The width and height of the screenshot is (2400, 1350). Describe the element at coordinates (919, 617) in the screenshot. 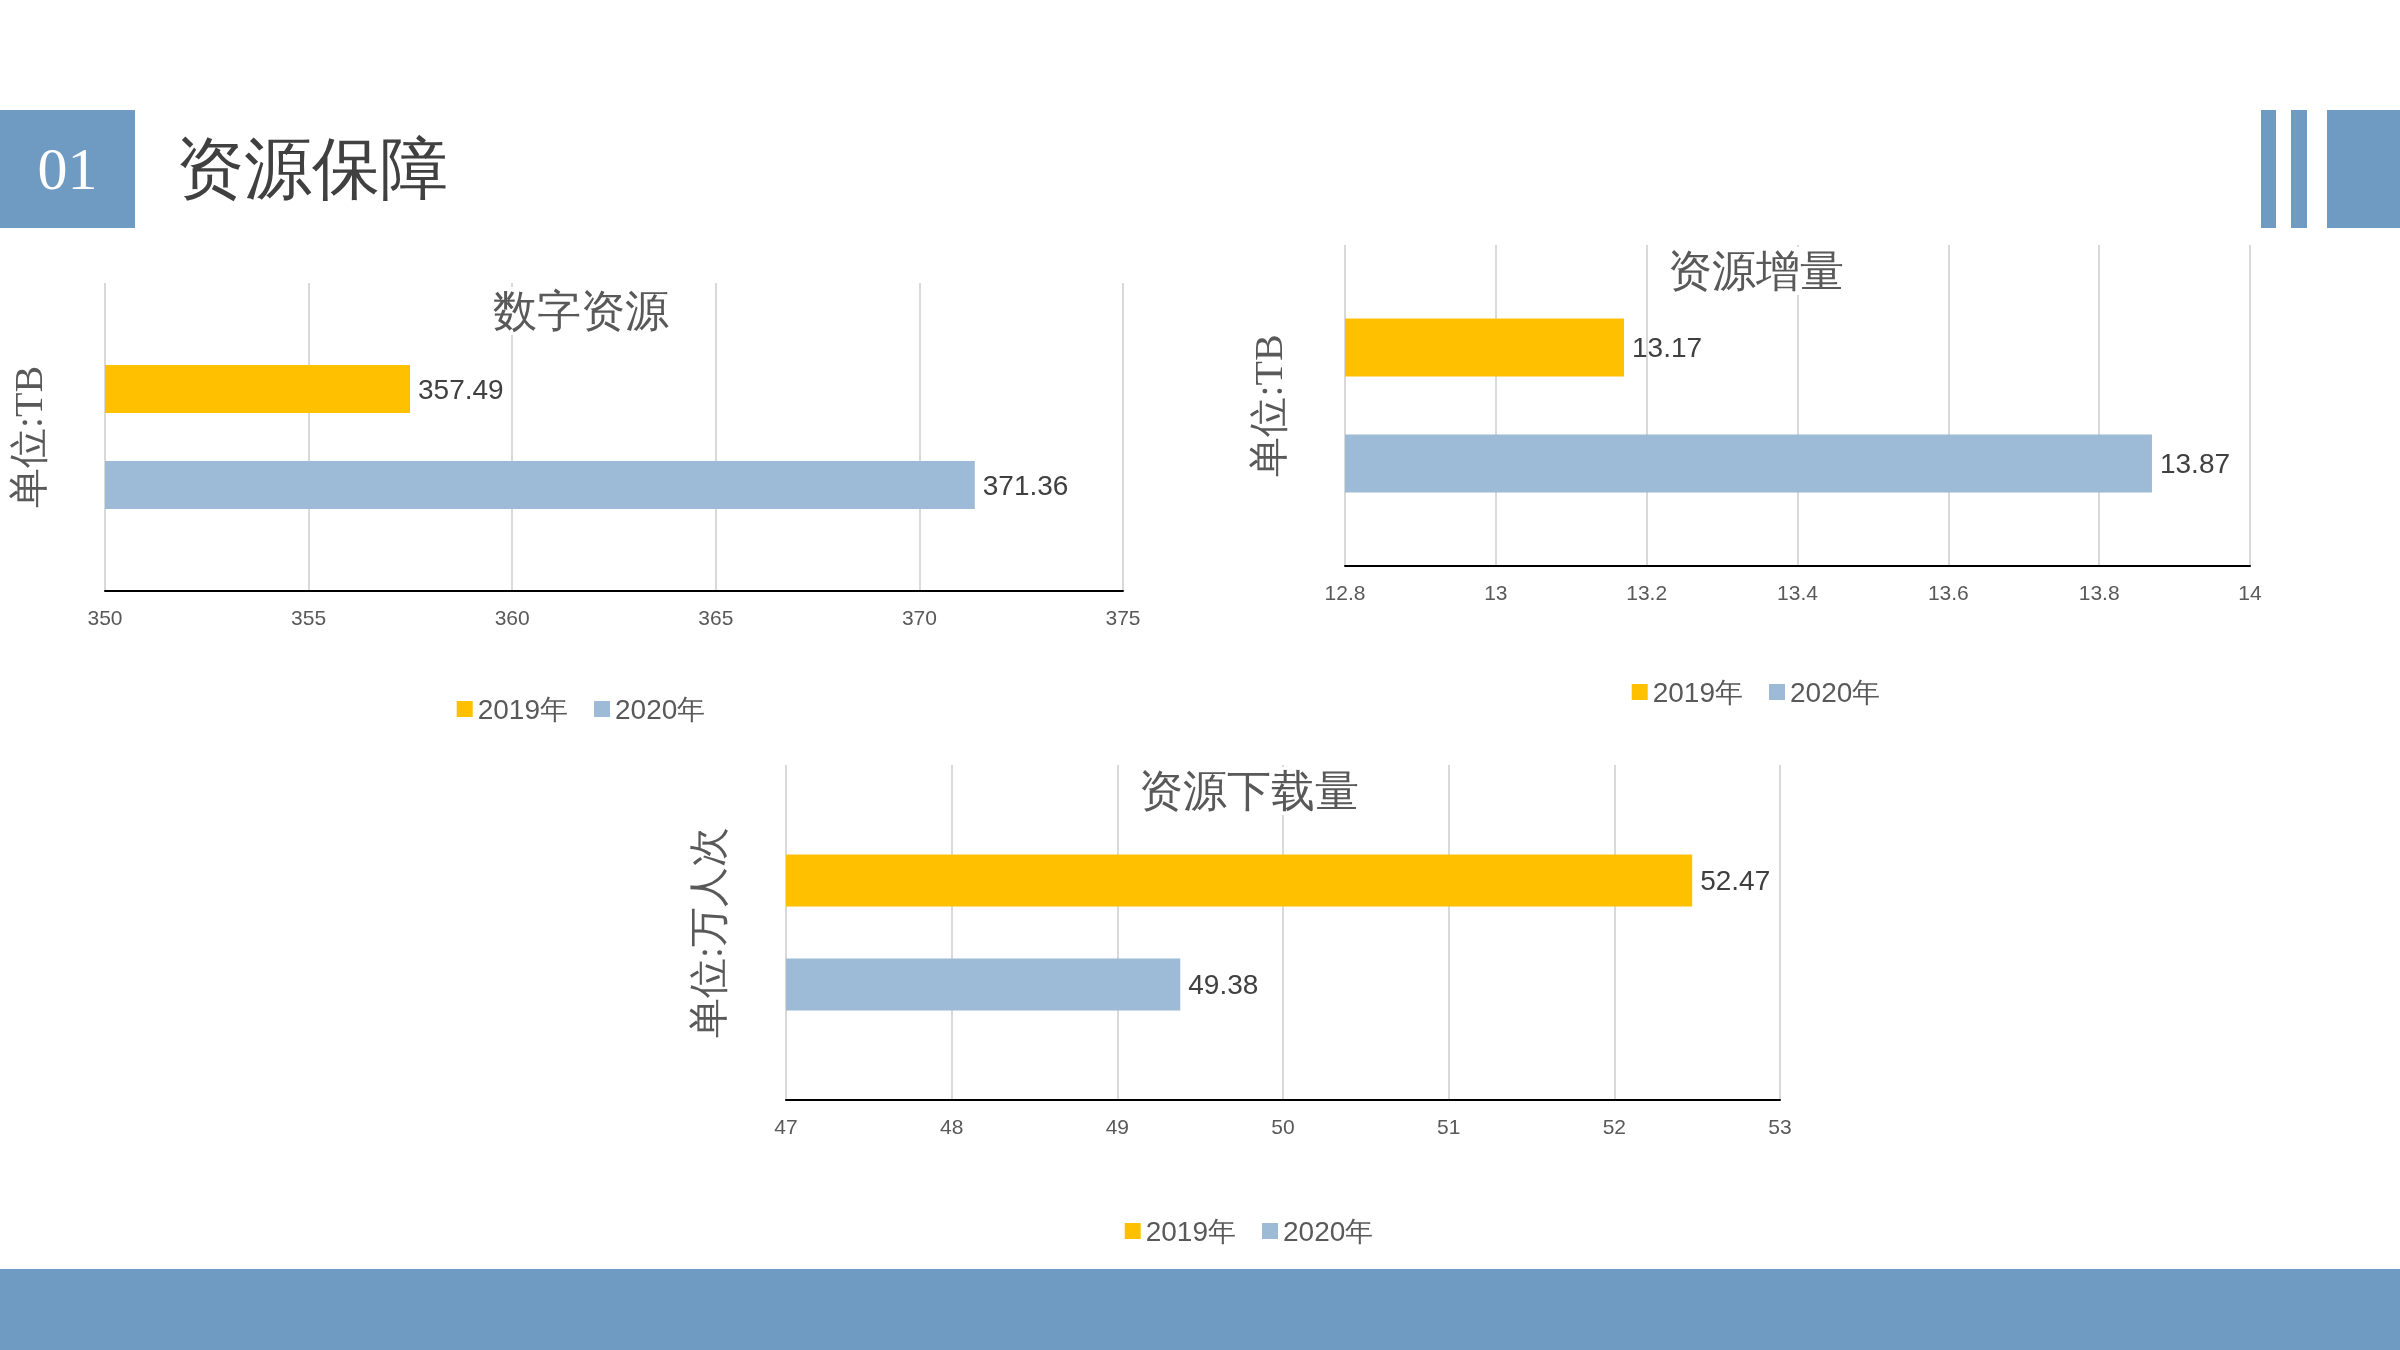

I see `x-tick-label: 370` at that location.